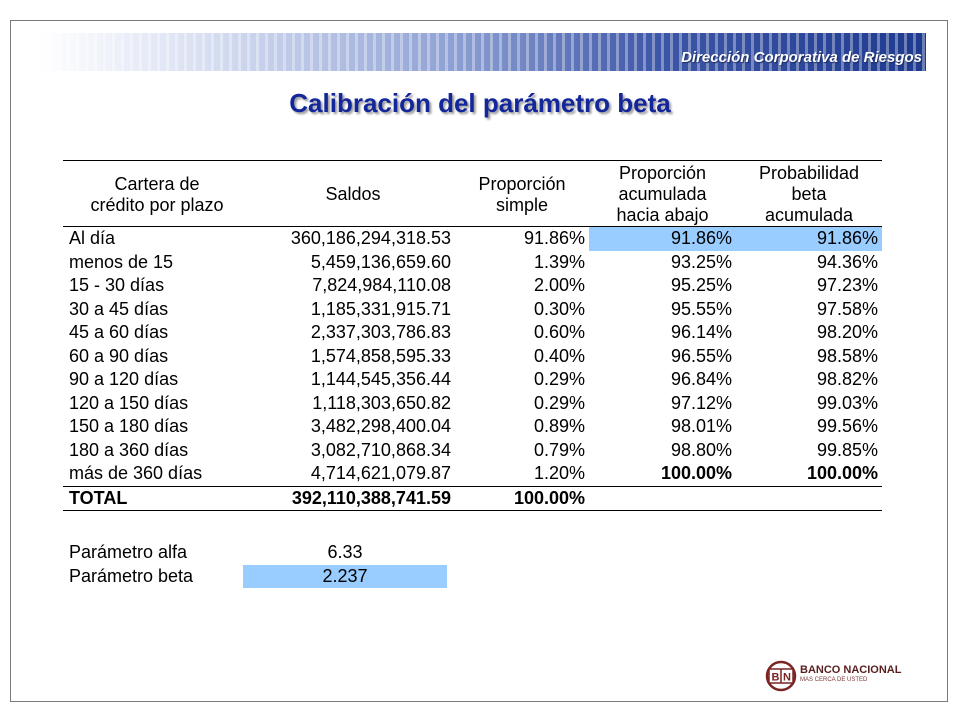 This screenshot has width=960, height=720. What do you see at coordinates (801, 57) in the screenshot?
I see `department-title: Dirección Corporativa de Riesgos` at bounding box center [801, 57].